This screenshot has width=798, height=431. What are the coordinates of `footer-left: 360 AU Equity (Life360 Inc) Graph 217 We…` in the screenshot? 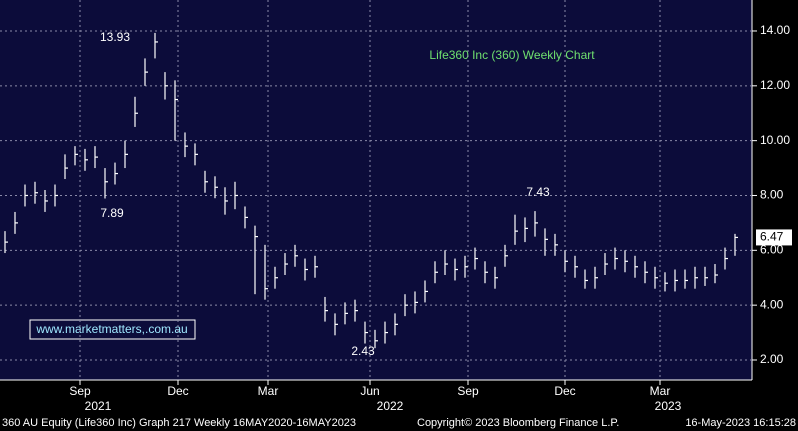 It's located at (179, 423).